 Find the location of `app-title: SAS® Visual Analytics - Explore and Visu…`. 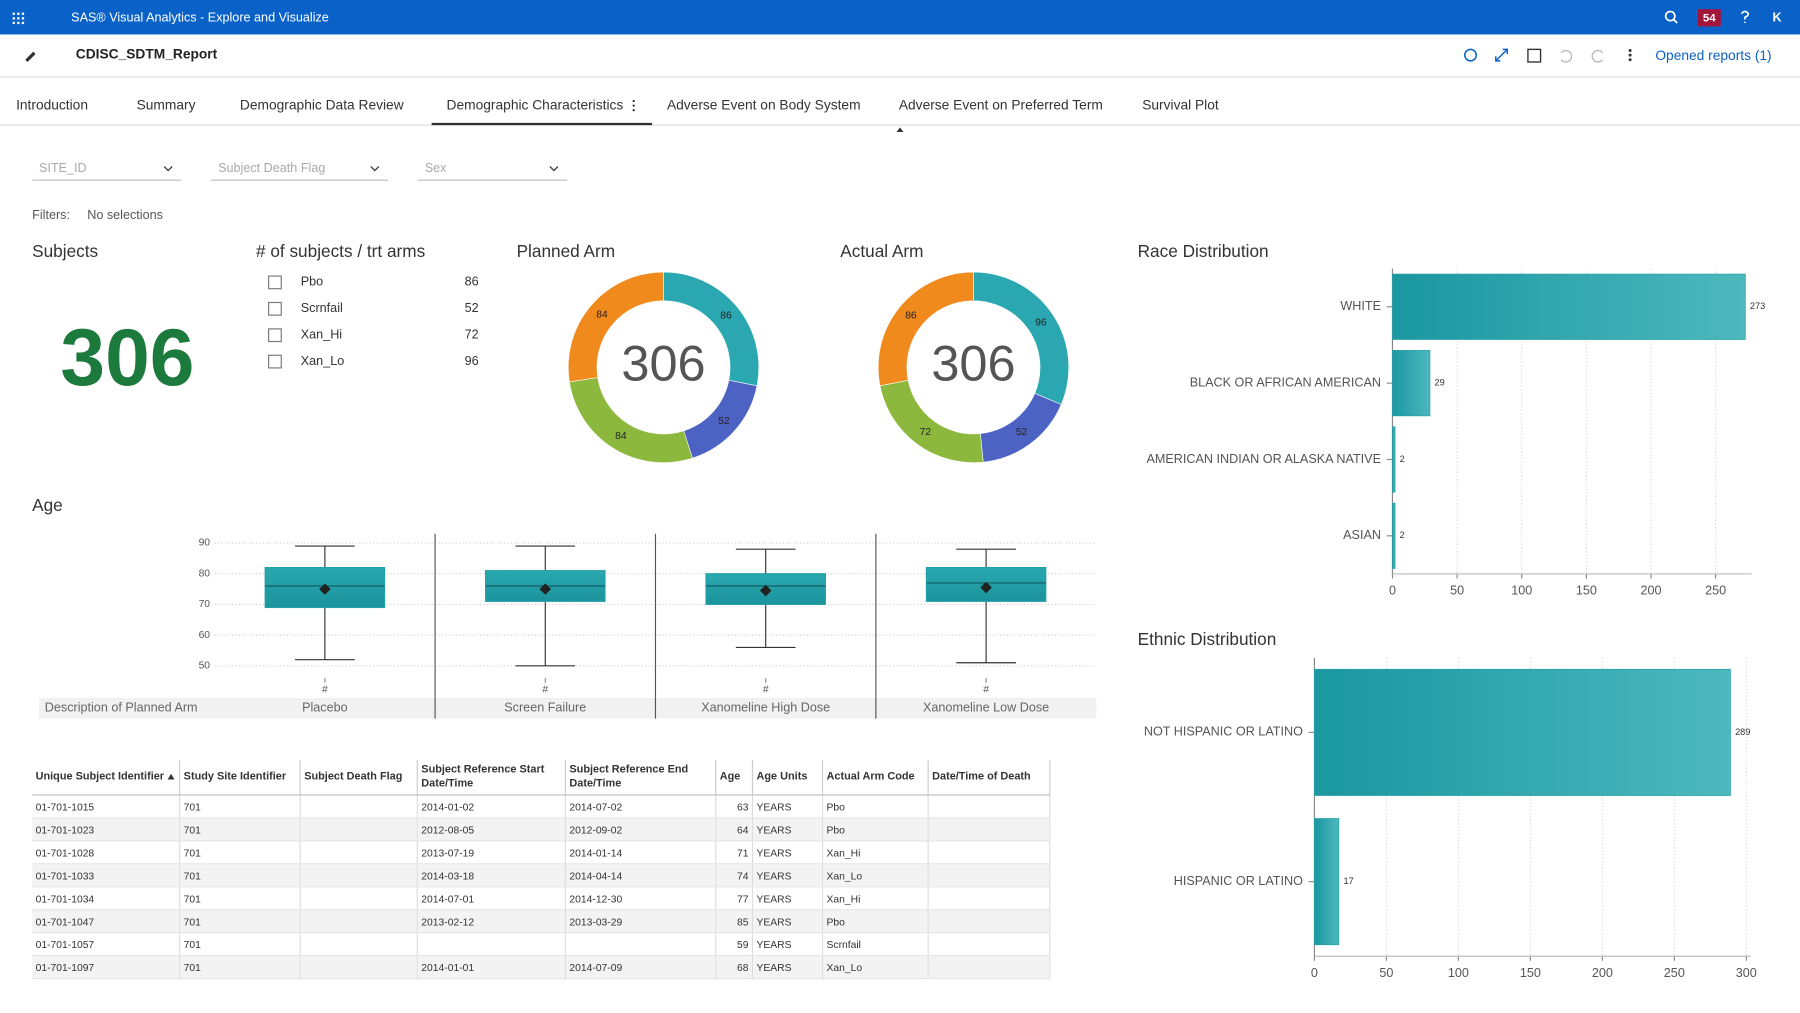

app-title: SAS® Visual Analytics - Explore and Visu… is located at coordinates (200, 18).